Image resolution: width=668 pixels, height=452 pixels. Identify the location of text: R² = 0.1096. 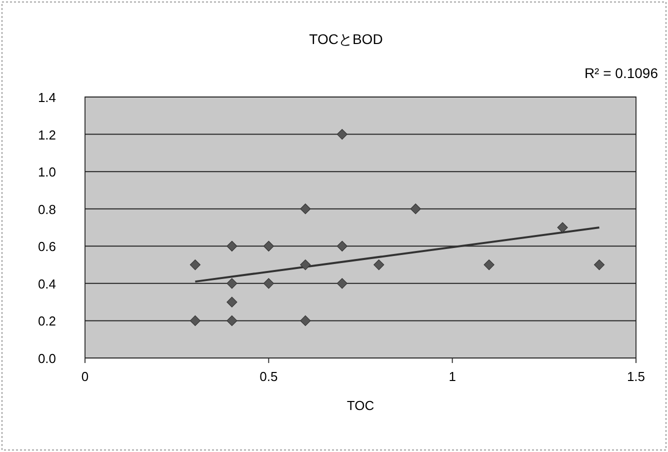
(621, 73).